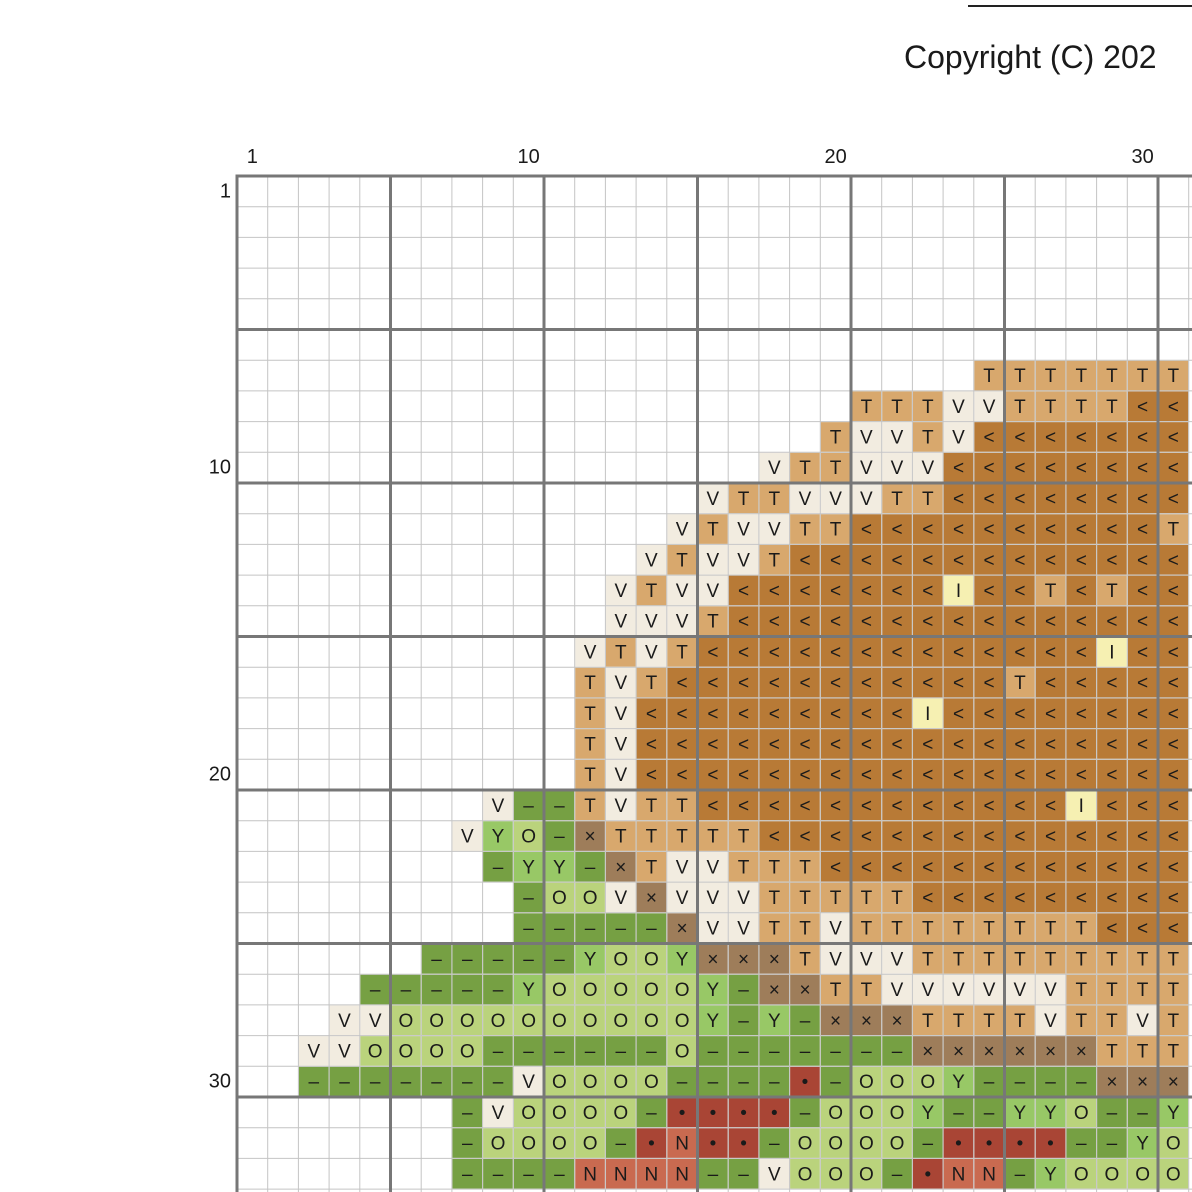  What do you see at coordinates (225, 191) in the screenshot?
I see `row-number: 1` at bounding box center [225, 191].